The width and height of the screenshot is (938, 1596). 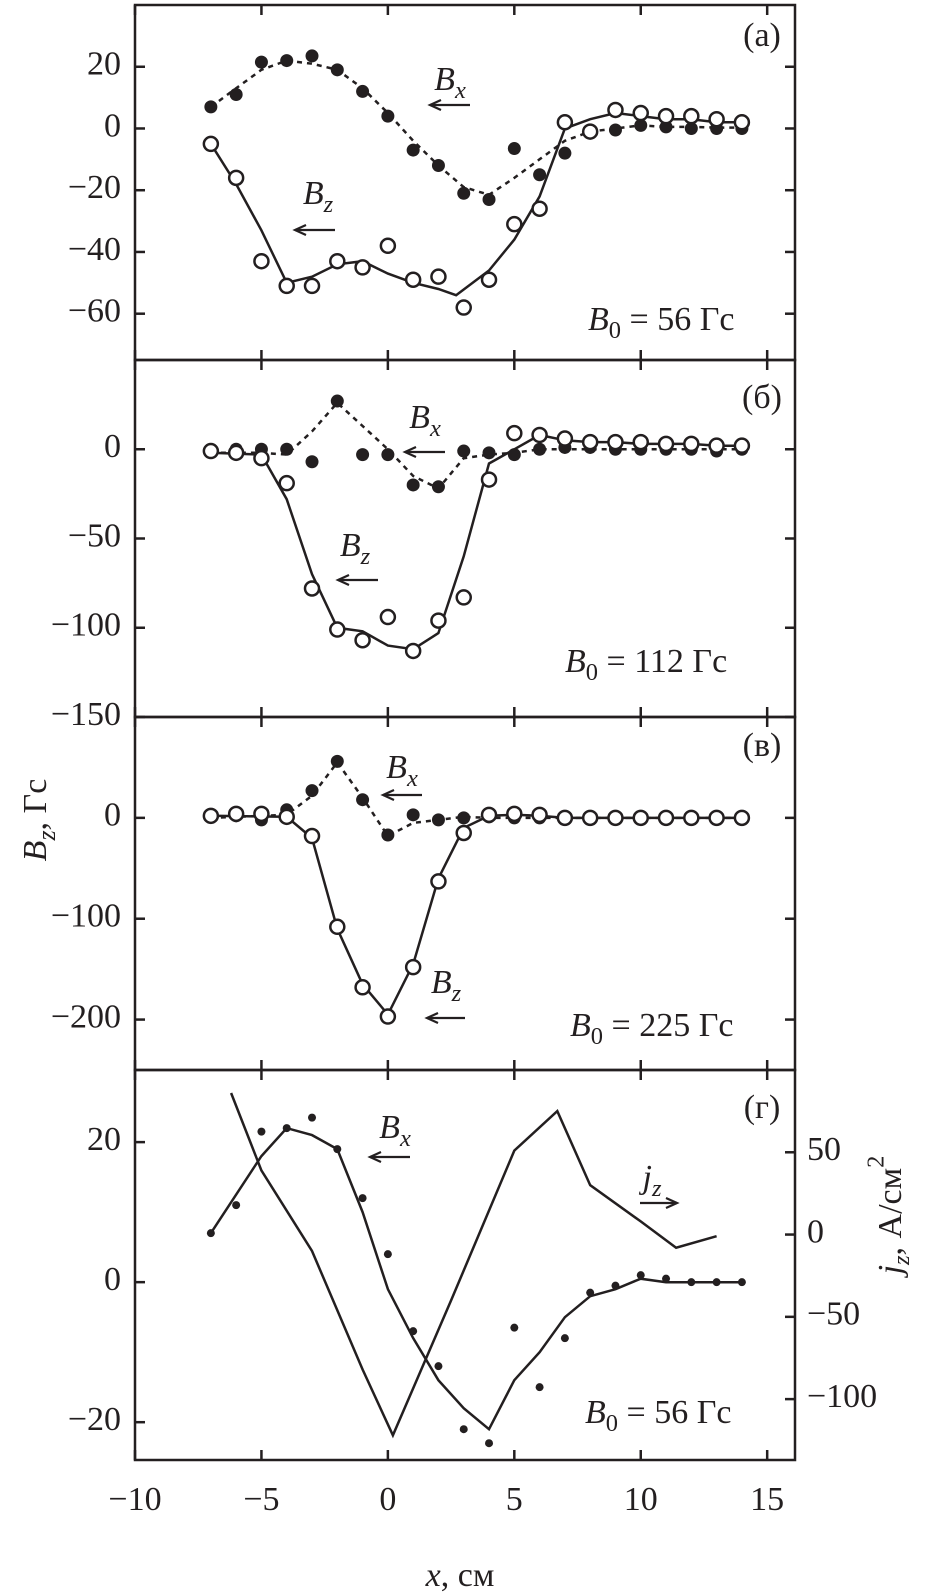 I want to click on x-tick-label: −10, so click(x=134, y=1499).